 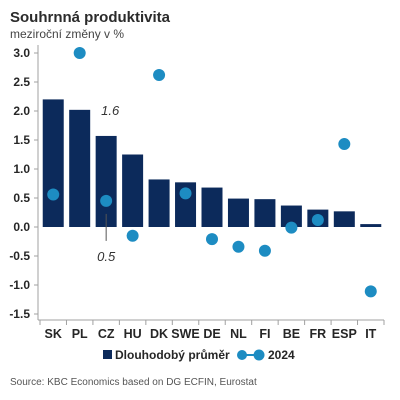 I want to click on legend-swatch-bar, so click(x=107, y=354).